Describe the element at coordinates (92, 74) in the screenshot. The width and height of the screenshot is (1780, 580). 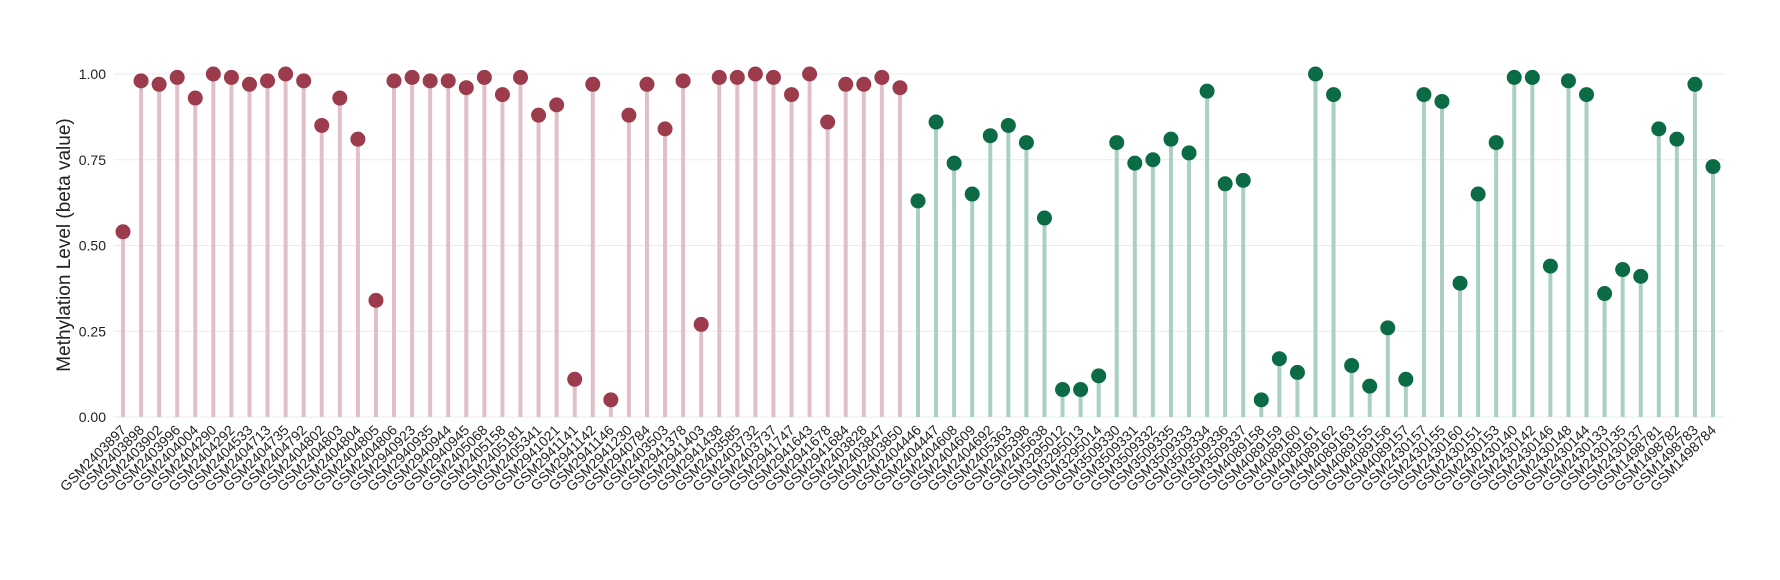
I see `y-tick-label: 1.00` at that location.